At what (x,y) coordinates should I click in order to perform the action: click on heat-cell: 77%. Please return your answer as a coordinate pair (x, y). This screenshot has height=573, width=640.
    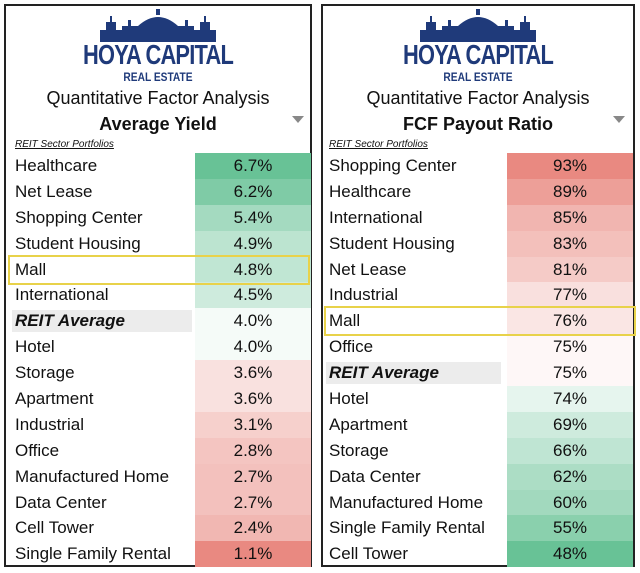
    Looking at the image, I should click on (570, 295).